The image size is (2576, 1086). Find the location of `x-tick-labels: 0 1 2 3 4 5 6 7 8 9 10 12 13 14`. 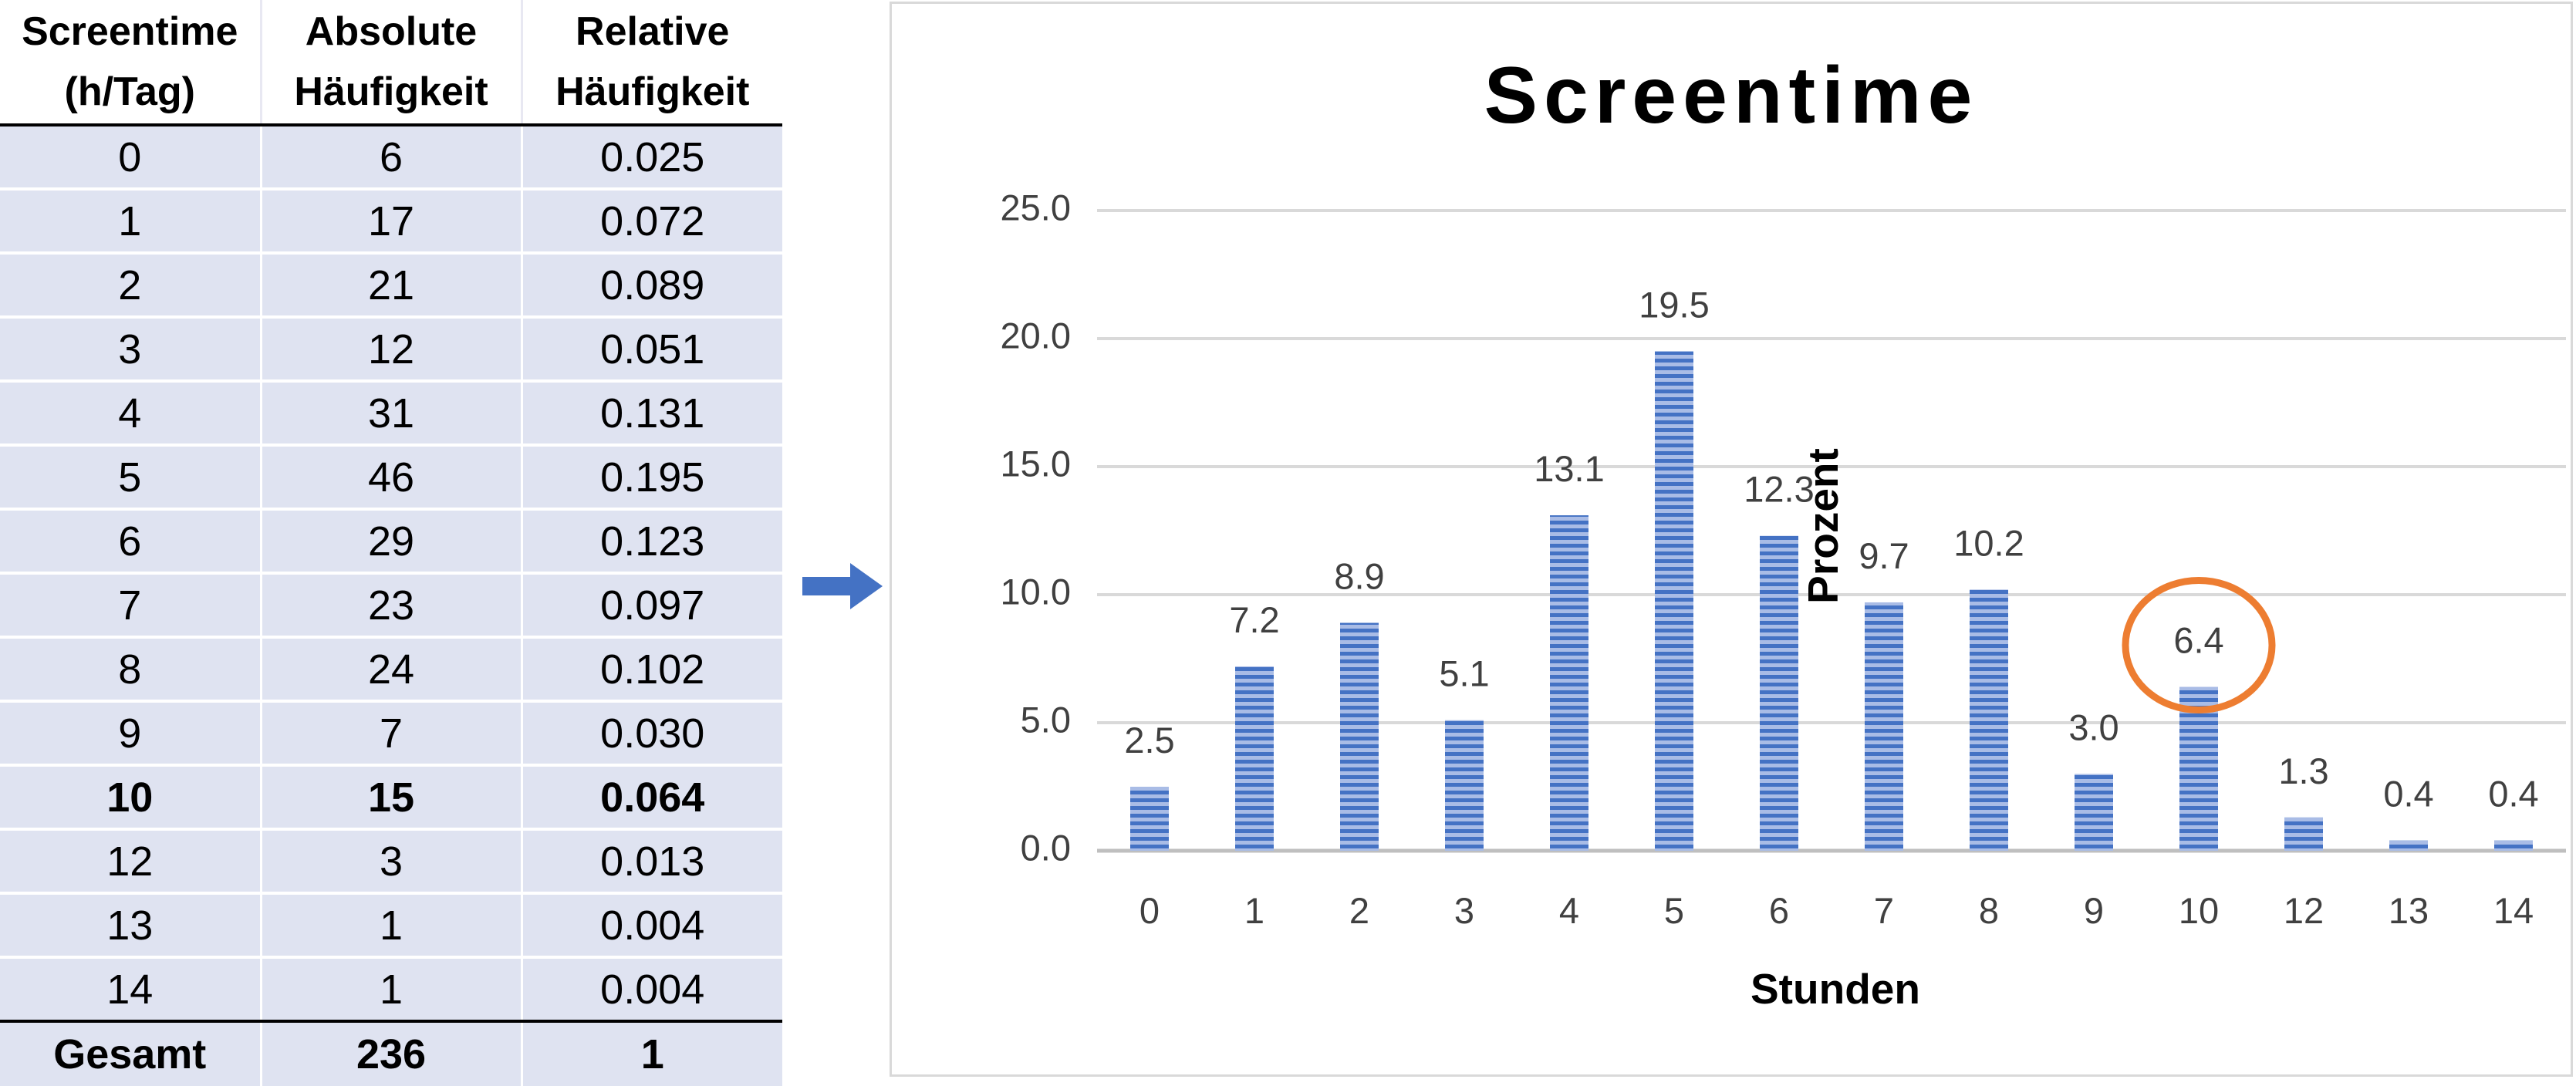

x-tick-labels: 0 1 2 3 4 5 6 7 8 9 10 12 13 14 is located at coordinates (1837, 910).